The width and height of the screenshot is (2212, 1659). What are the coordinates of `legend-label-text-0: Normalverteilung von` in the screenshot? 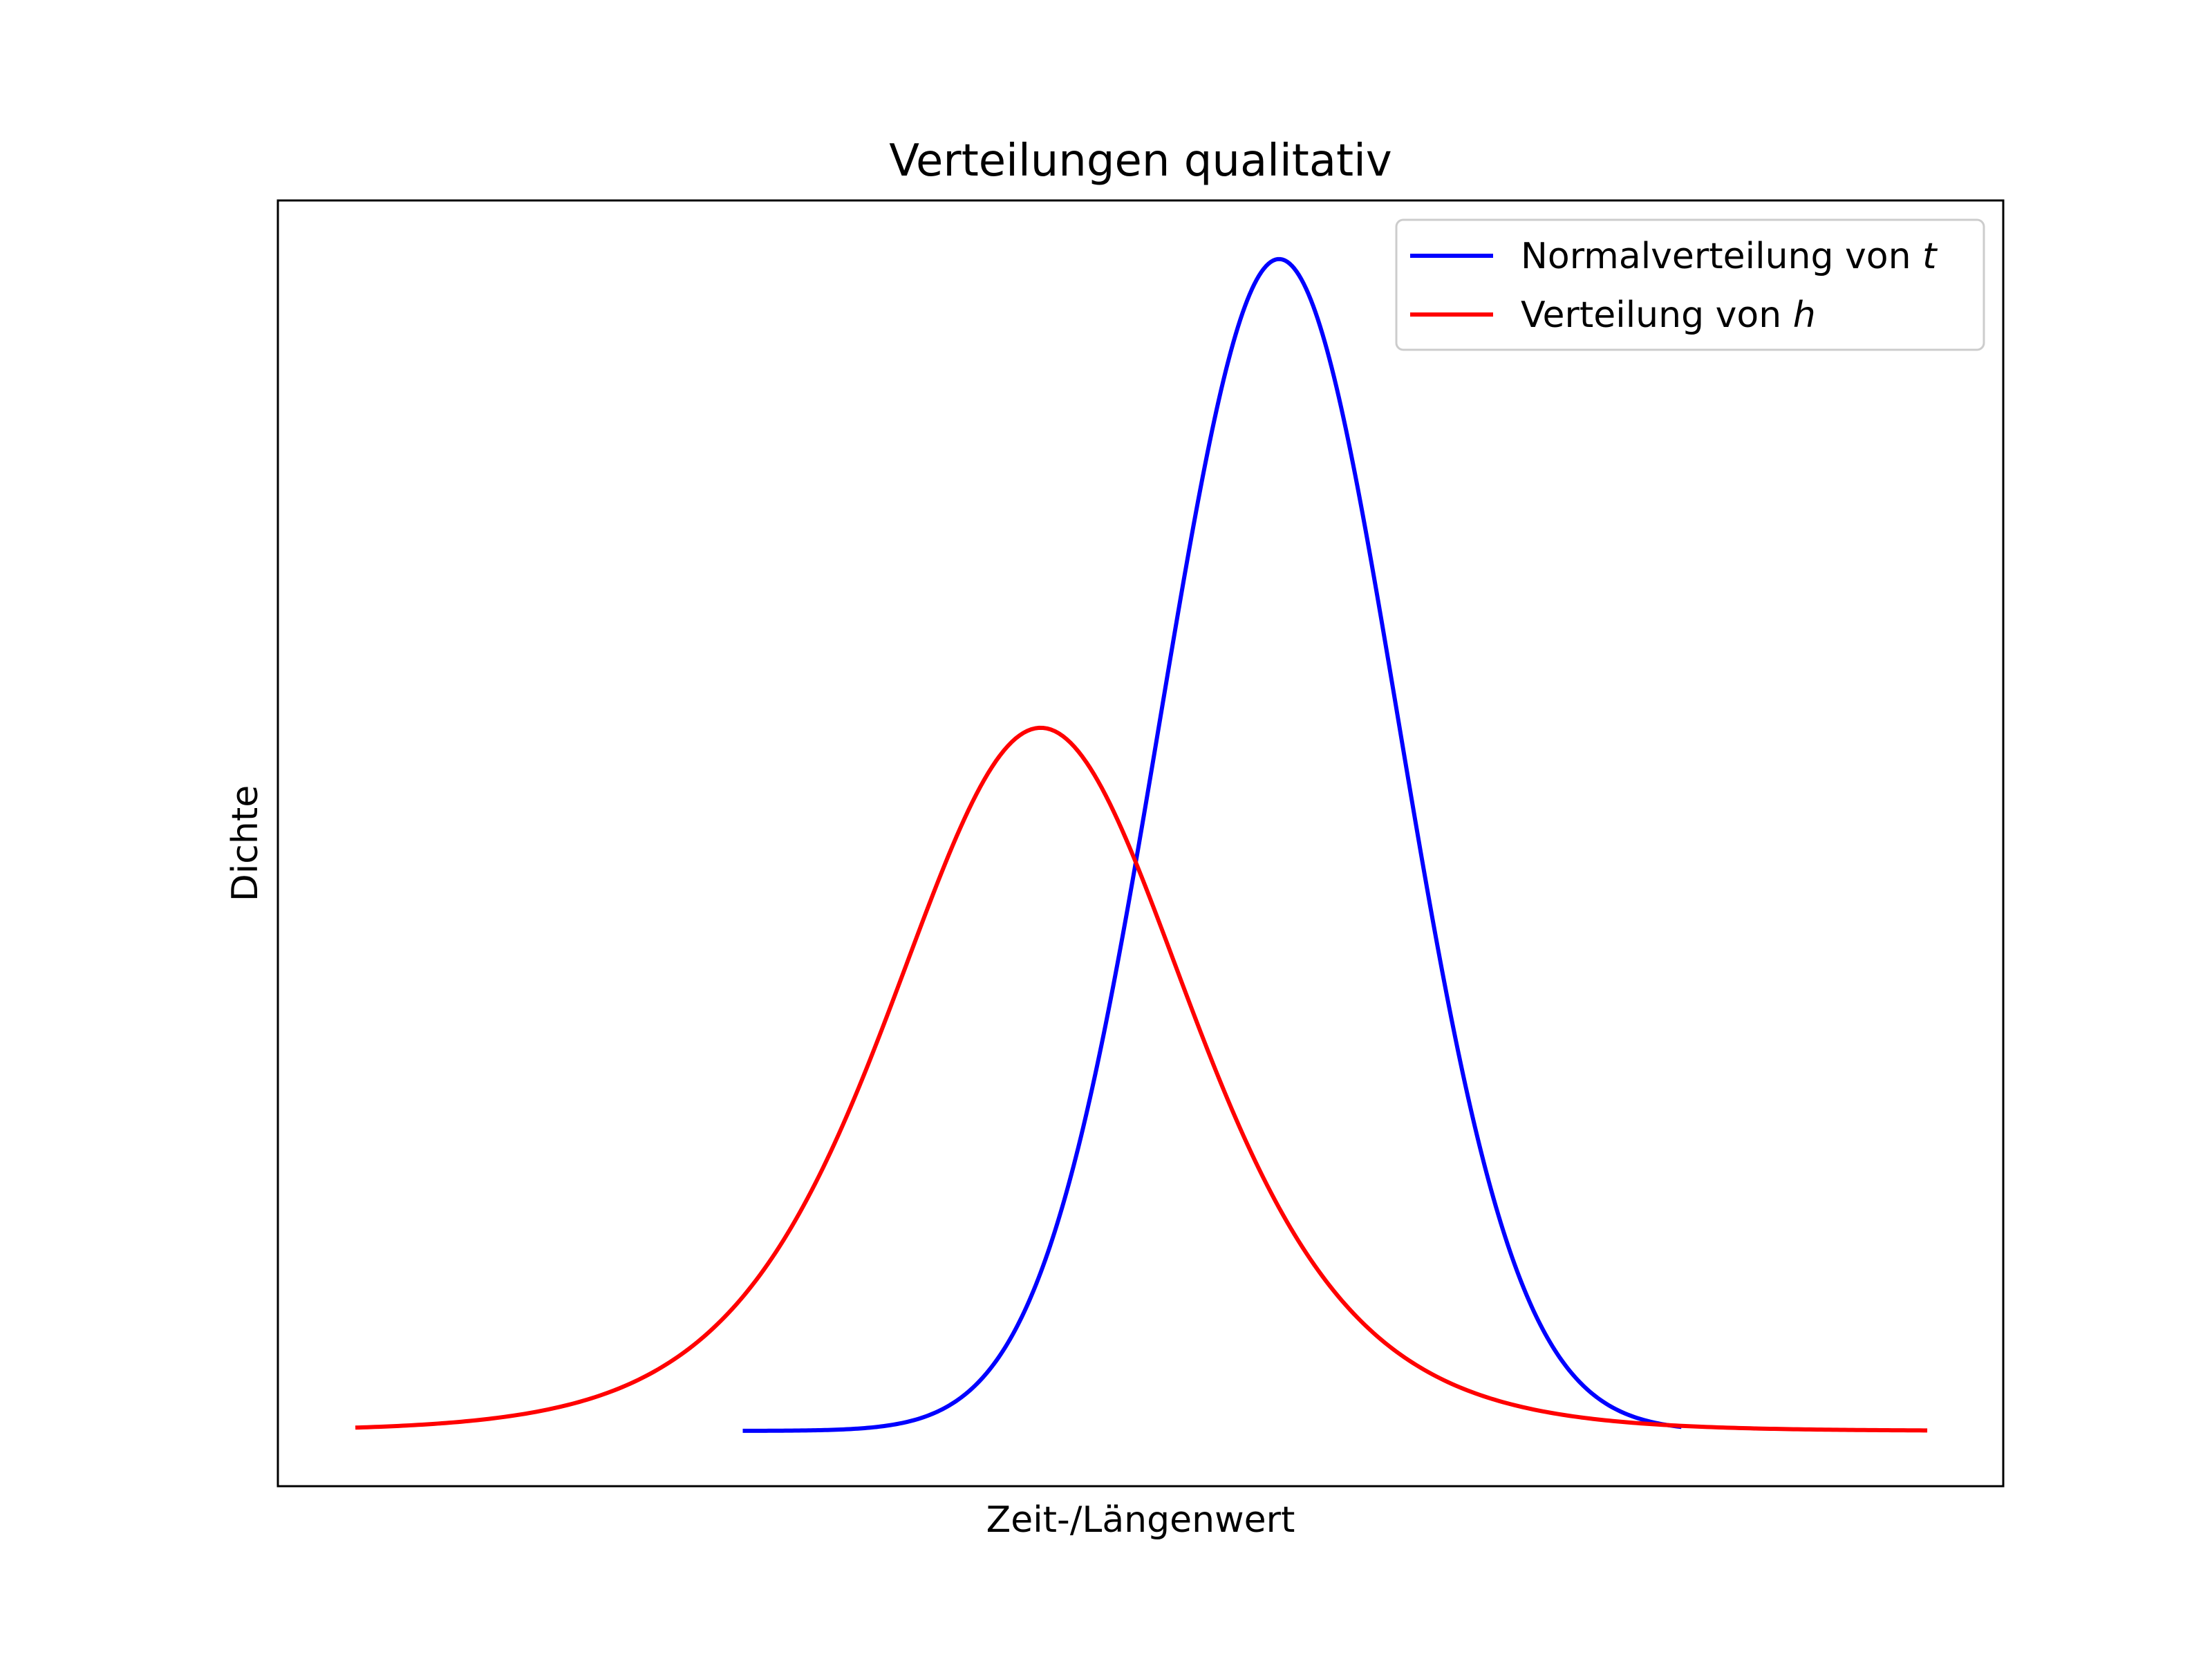 It's located at (1722, 256).